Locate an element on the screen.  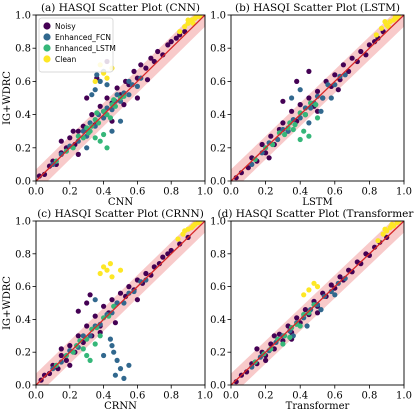
legend-marker is located at coordinates (47, 26).